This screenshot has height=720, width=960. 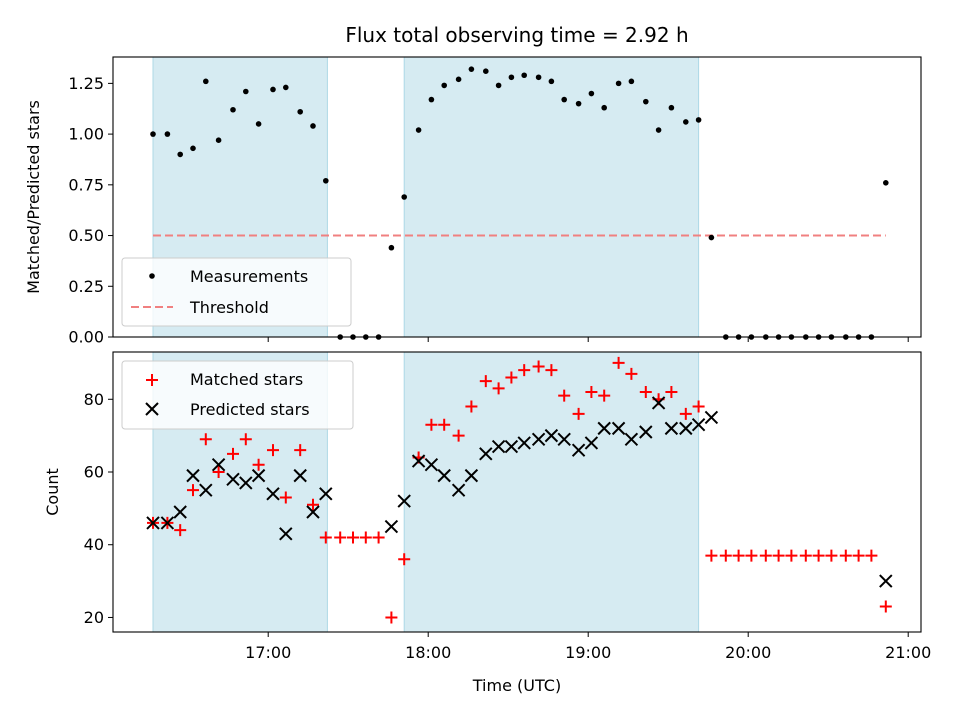 What do you see at coordinates (98, 508) in the screenshot?
I see `bottom-y-axis: 20 40 60 80` at bounding box center [98, 508].